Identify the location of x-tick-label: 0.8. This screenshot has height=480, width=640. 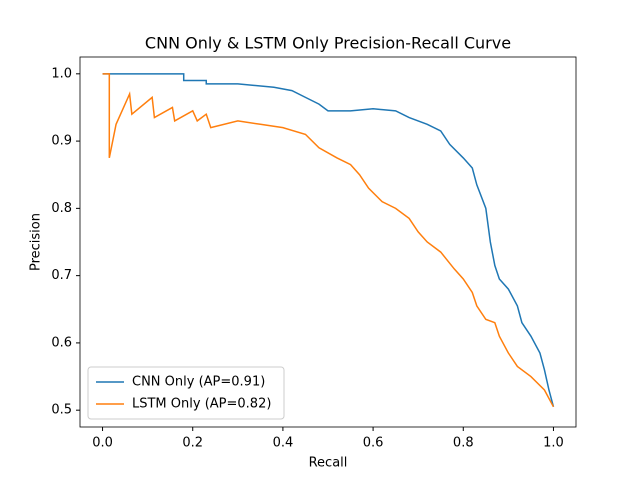
(463, 443).